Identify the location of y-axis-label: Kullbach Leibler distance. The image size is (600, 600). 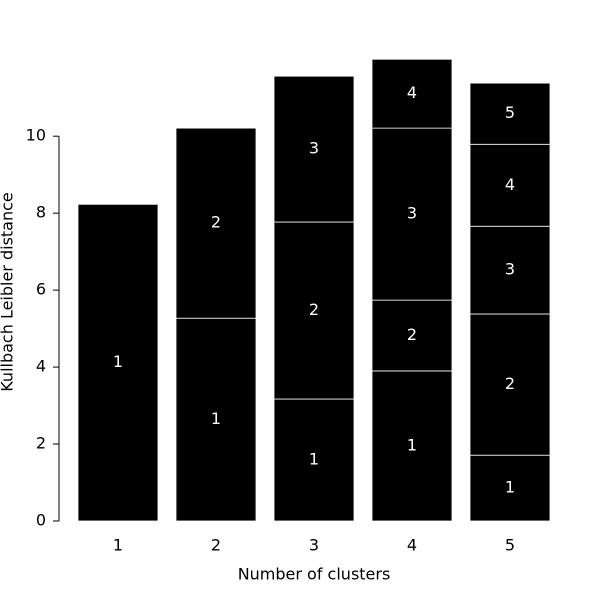
(8, 292).